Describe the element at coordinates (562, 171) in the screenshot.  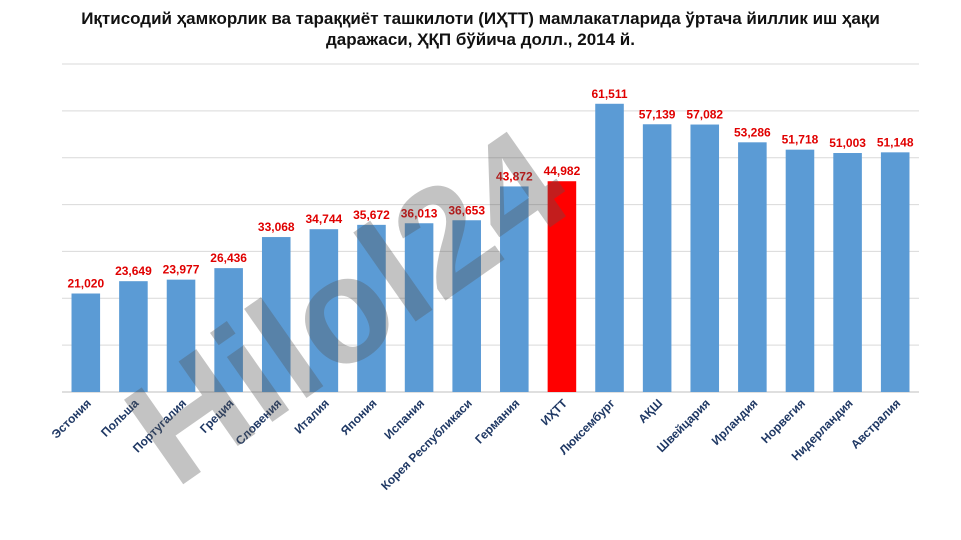
I see `value-label: 44,982` at that location.